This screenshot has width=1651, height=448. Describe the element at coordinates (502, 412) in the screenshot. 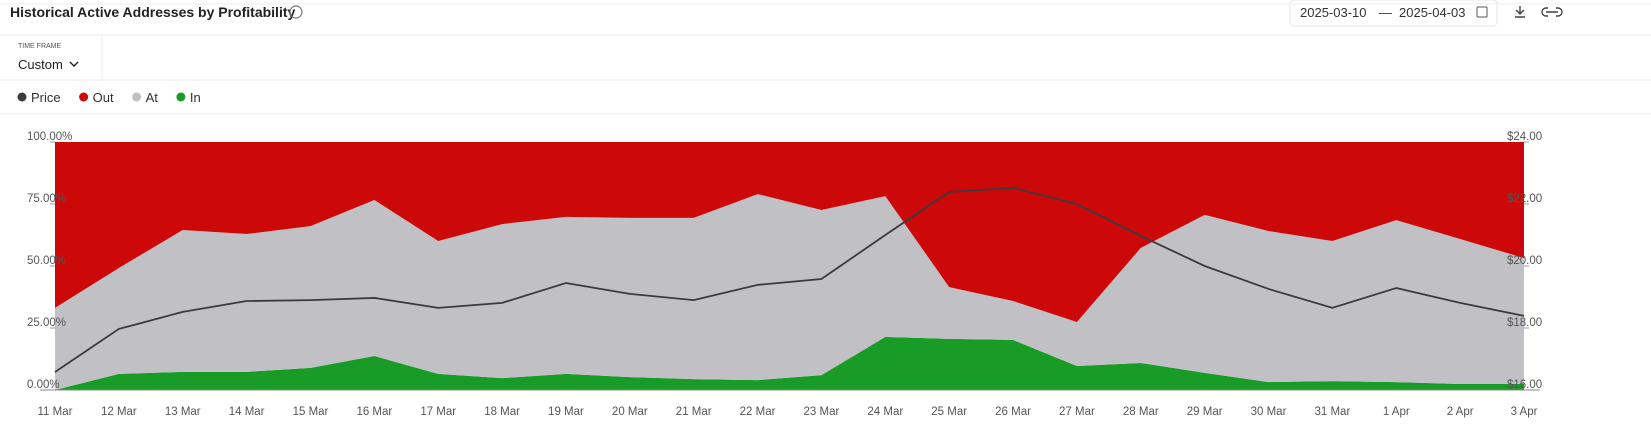

I see `x-tick-label: 18 Mar` at that location.